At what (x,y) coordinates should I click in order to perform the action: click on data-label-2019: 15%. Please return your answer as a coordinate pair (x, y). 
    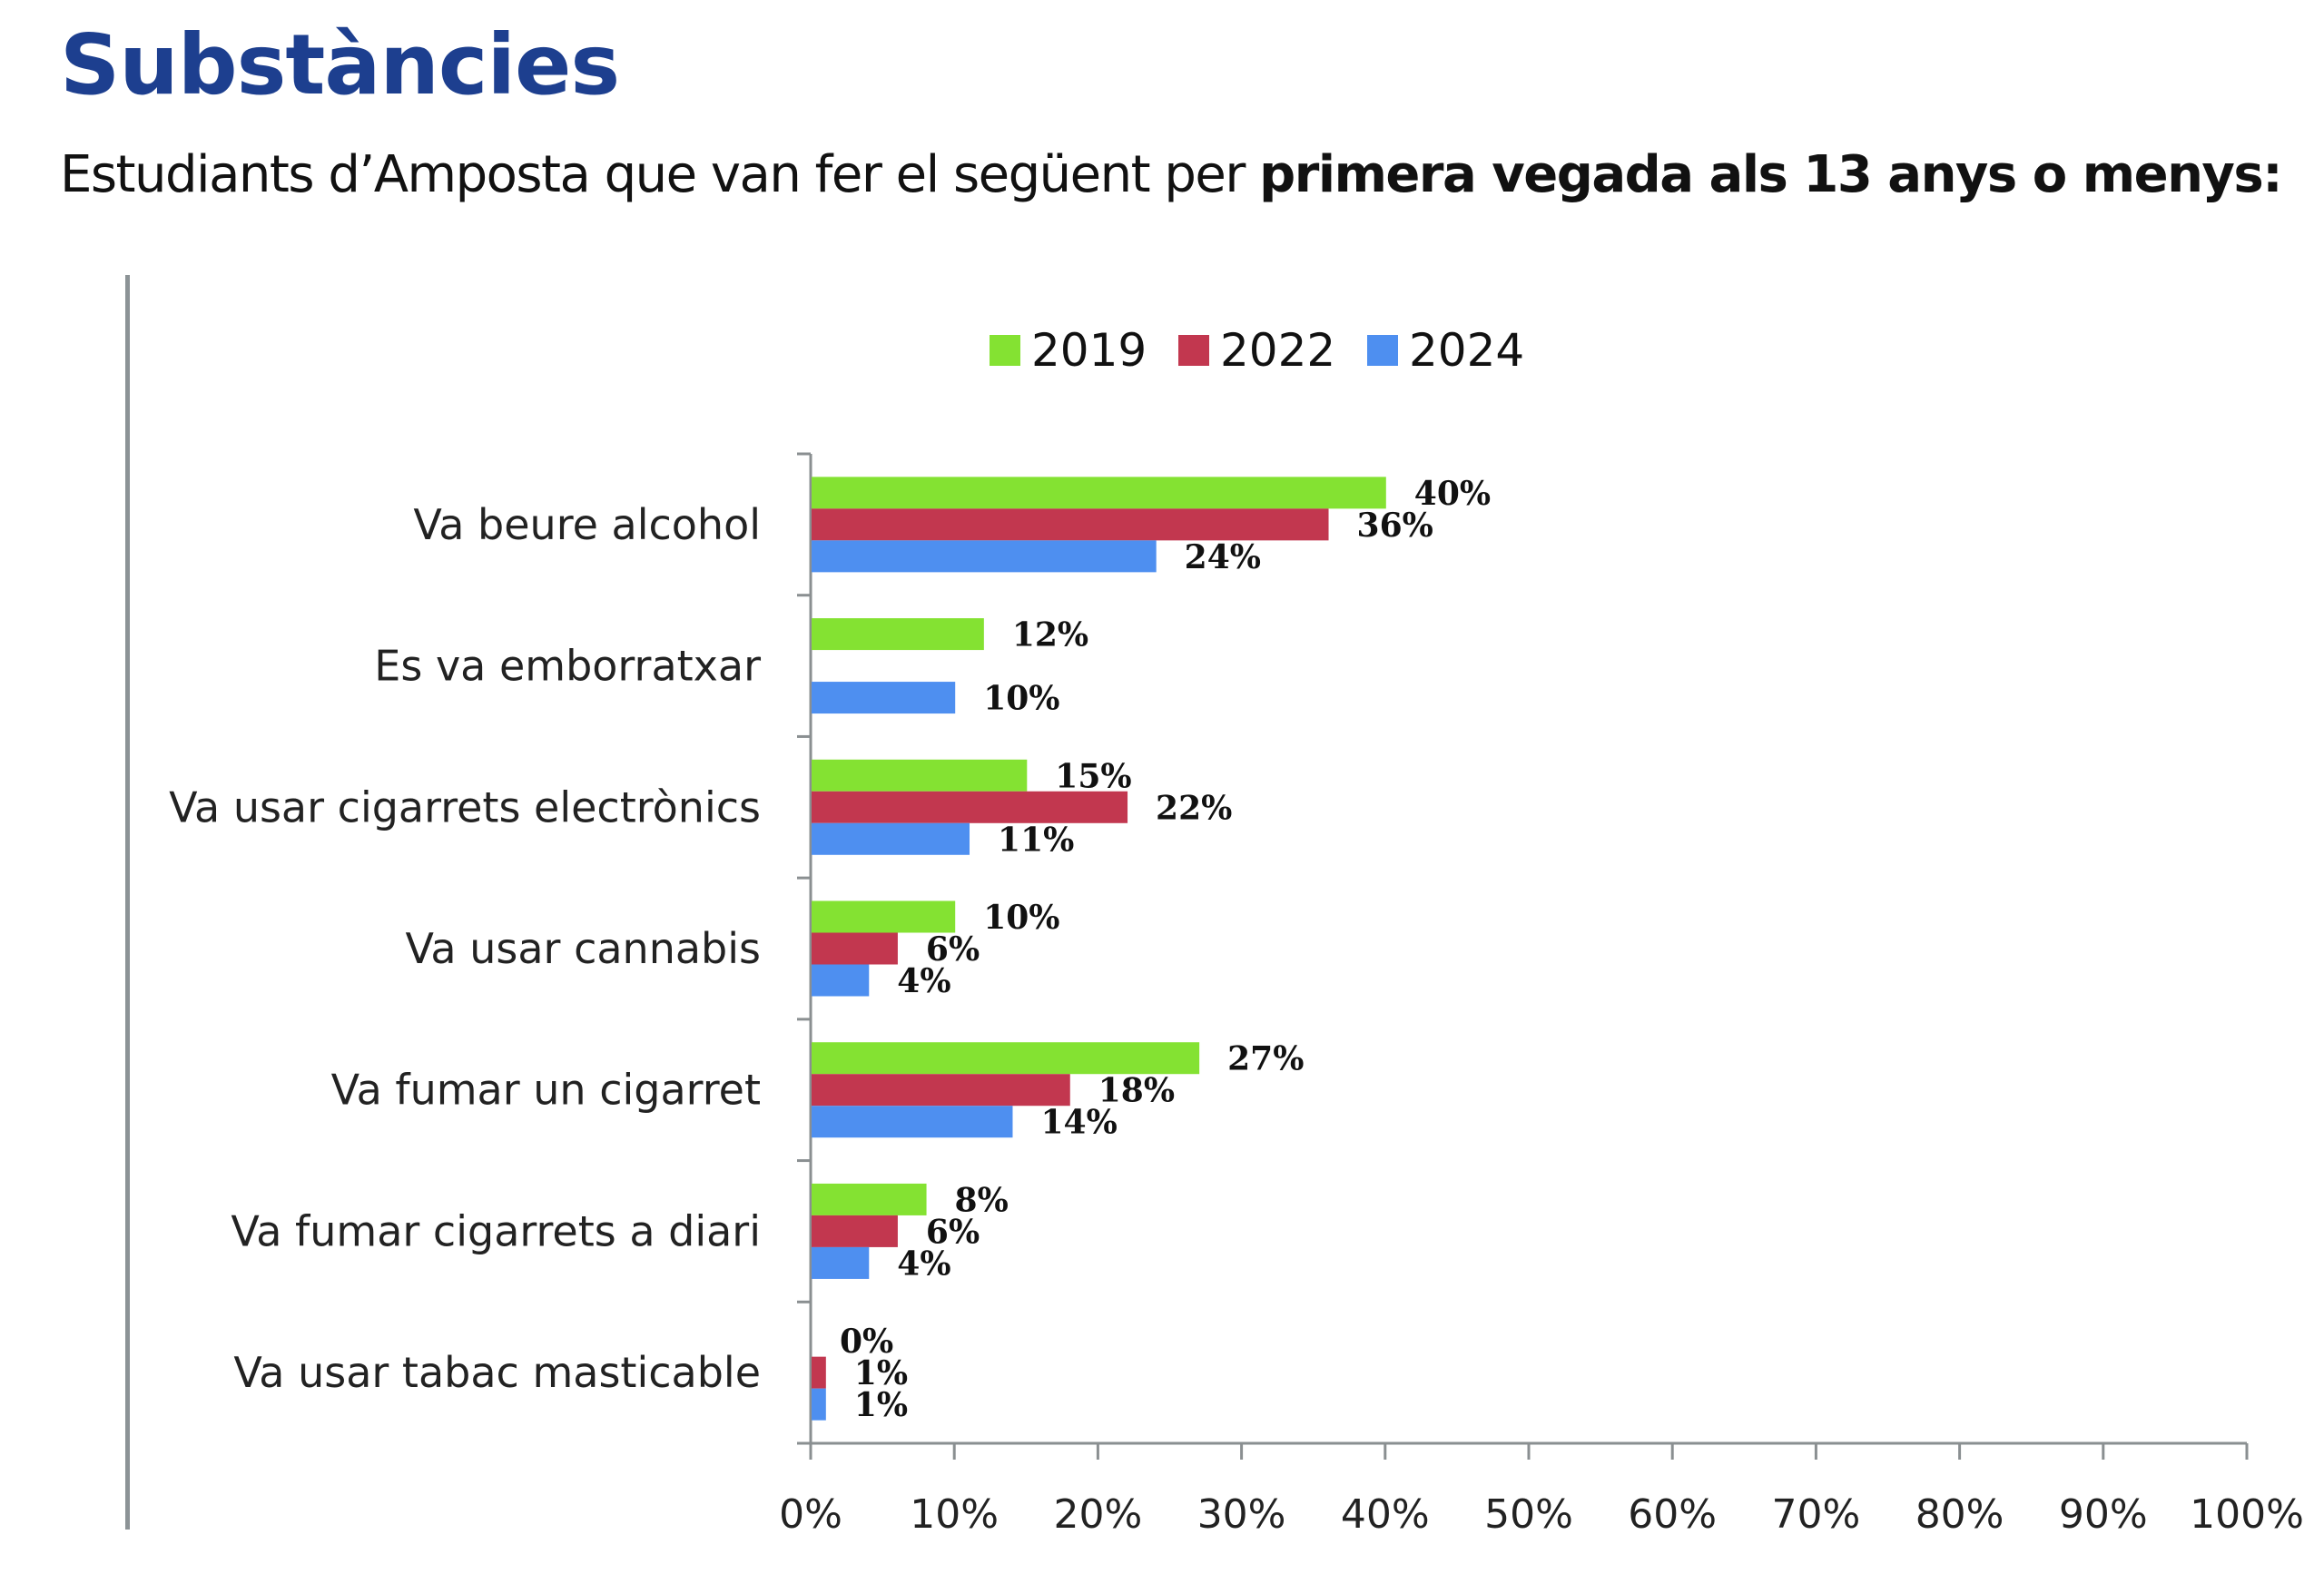
    Looking at the image, I should click on (1093, 776).